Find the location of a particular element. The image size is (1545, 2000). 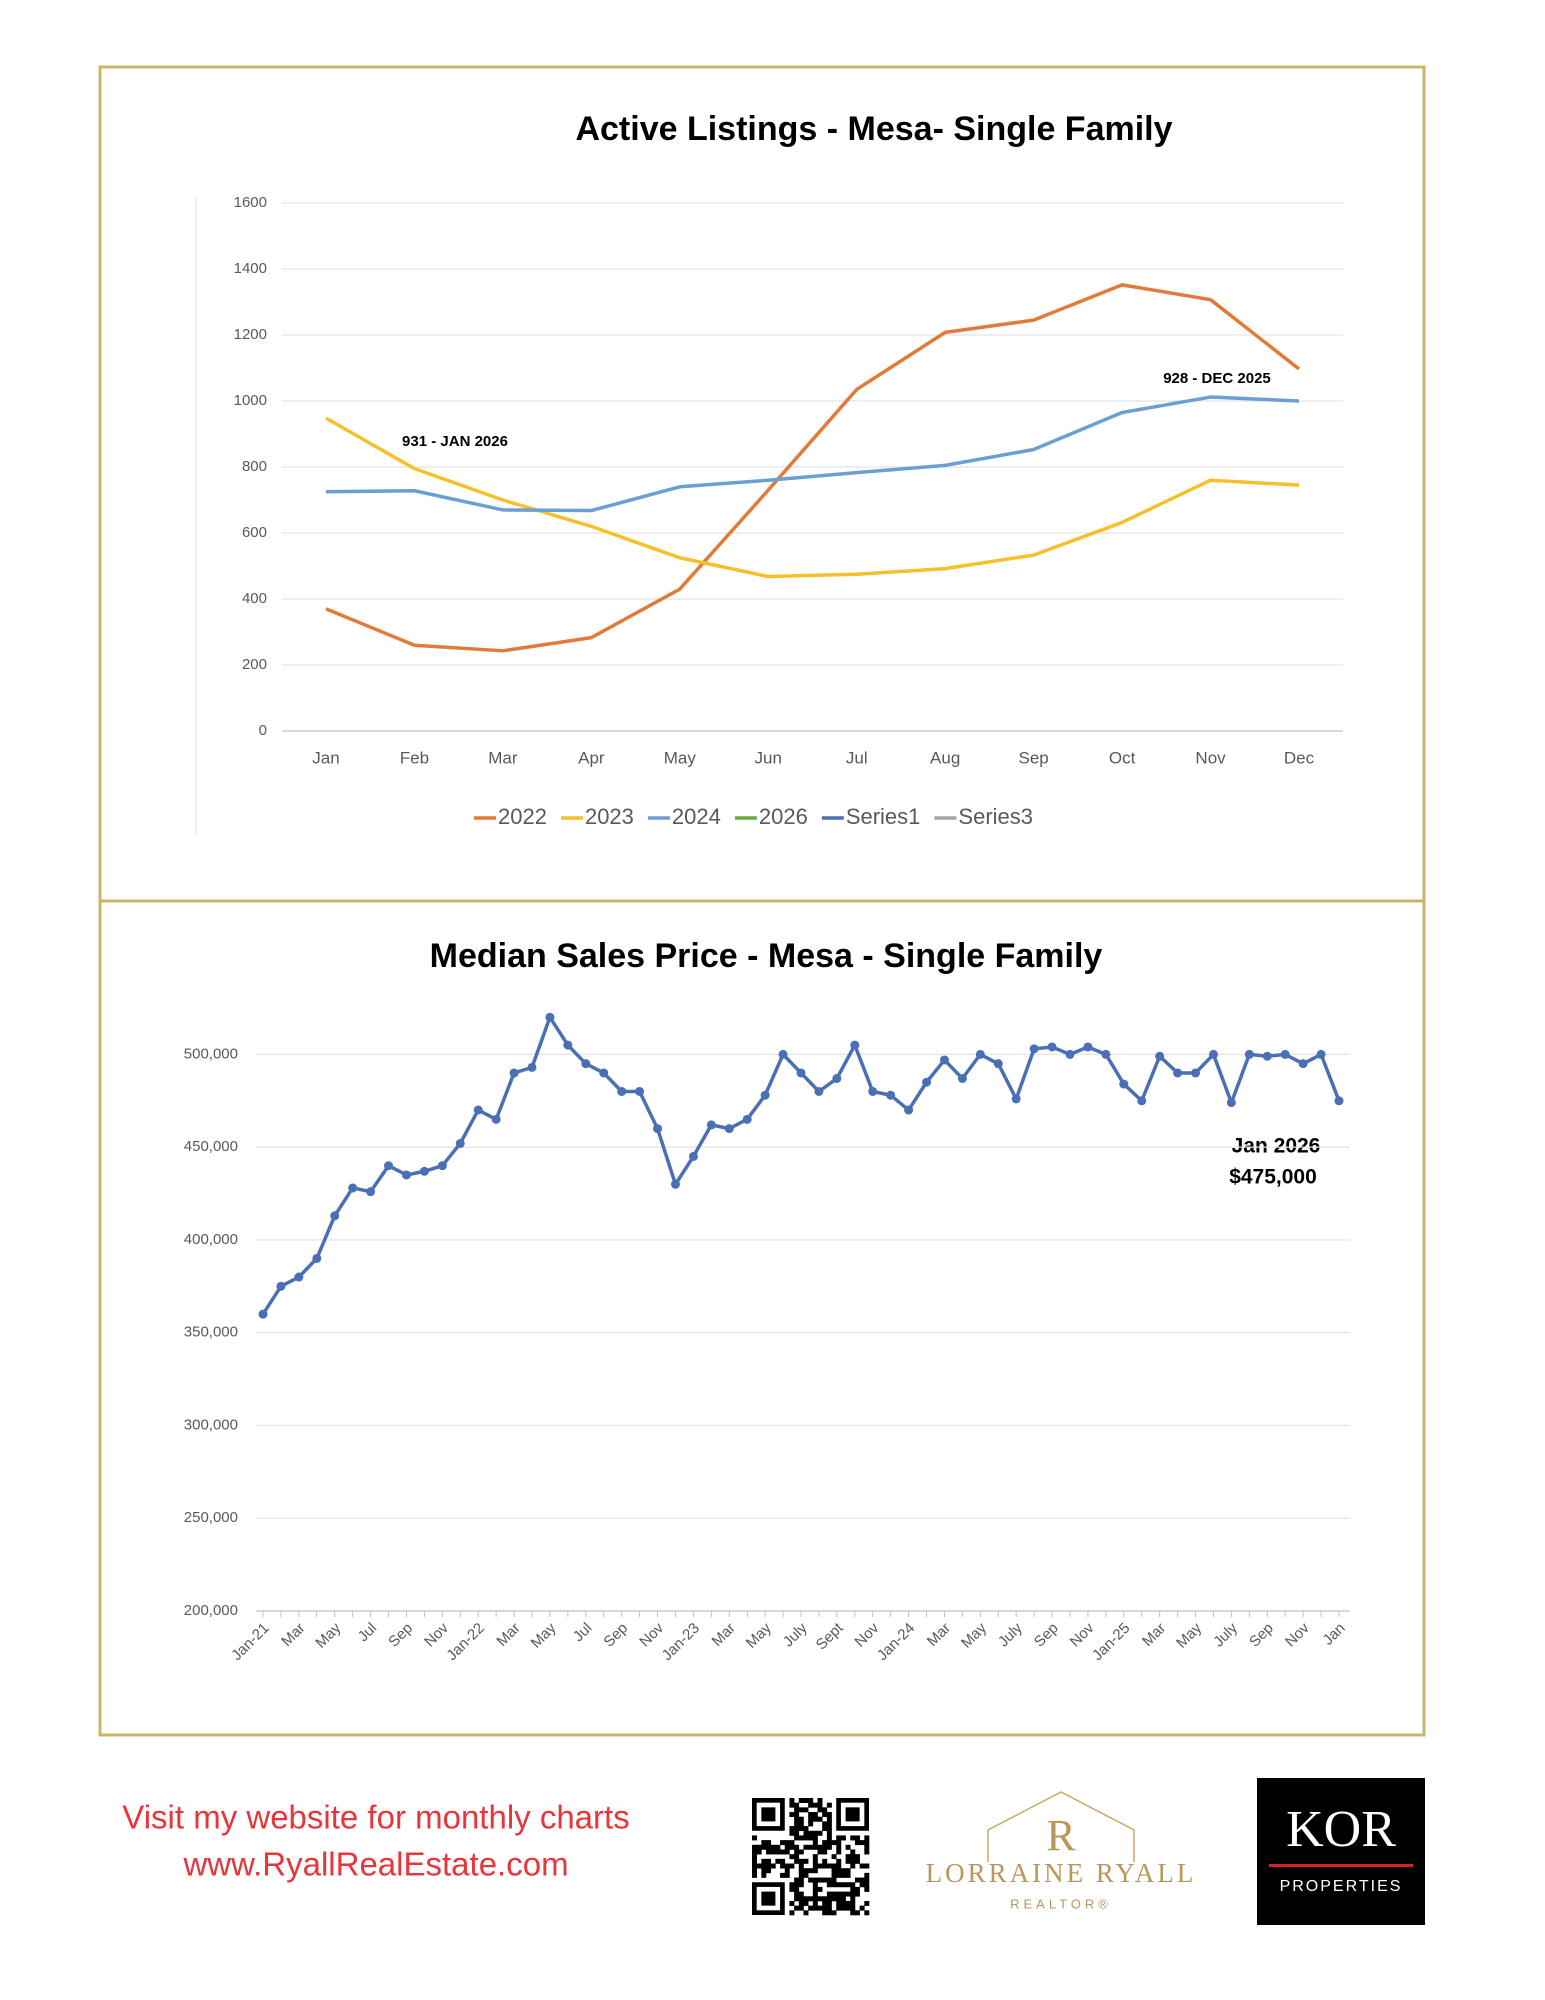

x-tick-label: Jan-21 is located at coordinates (250, 1642).